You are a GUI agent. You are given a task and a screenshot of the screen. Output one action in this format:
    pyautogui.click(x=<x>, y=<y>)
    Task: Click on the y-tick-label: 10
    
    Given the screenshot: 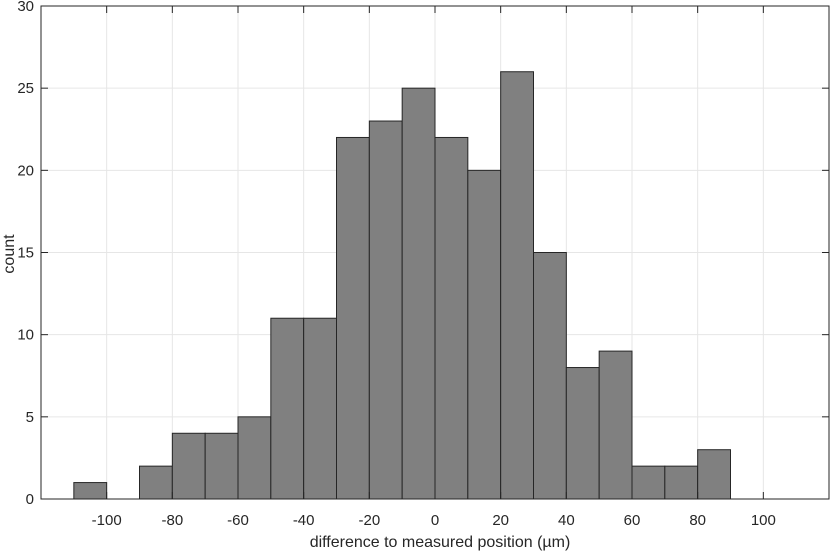 What is the action you would take?
    pyautogui.click(x=25, y=335)
    